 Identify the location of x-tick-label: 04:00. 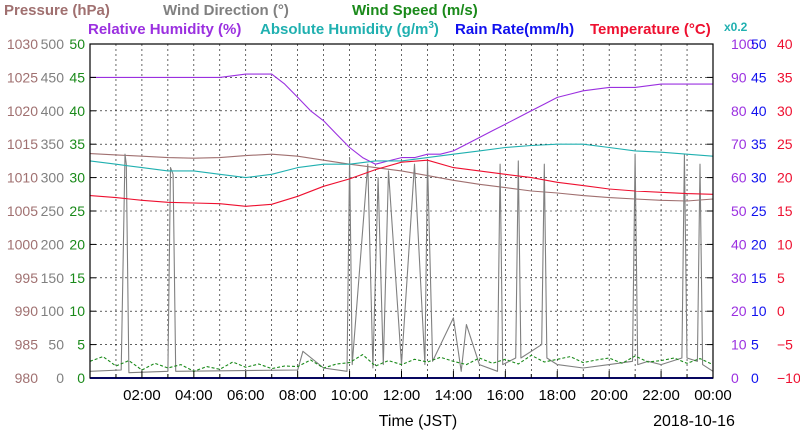
(194, 395).